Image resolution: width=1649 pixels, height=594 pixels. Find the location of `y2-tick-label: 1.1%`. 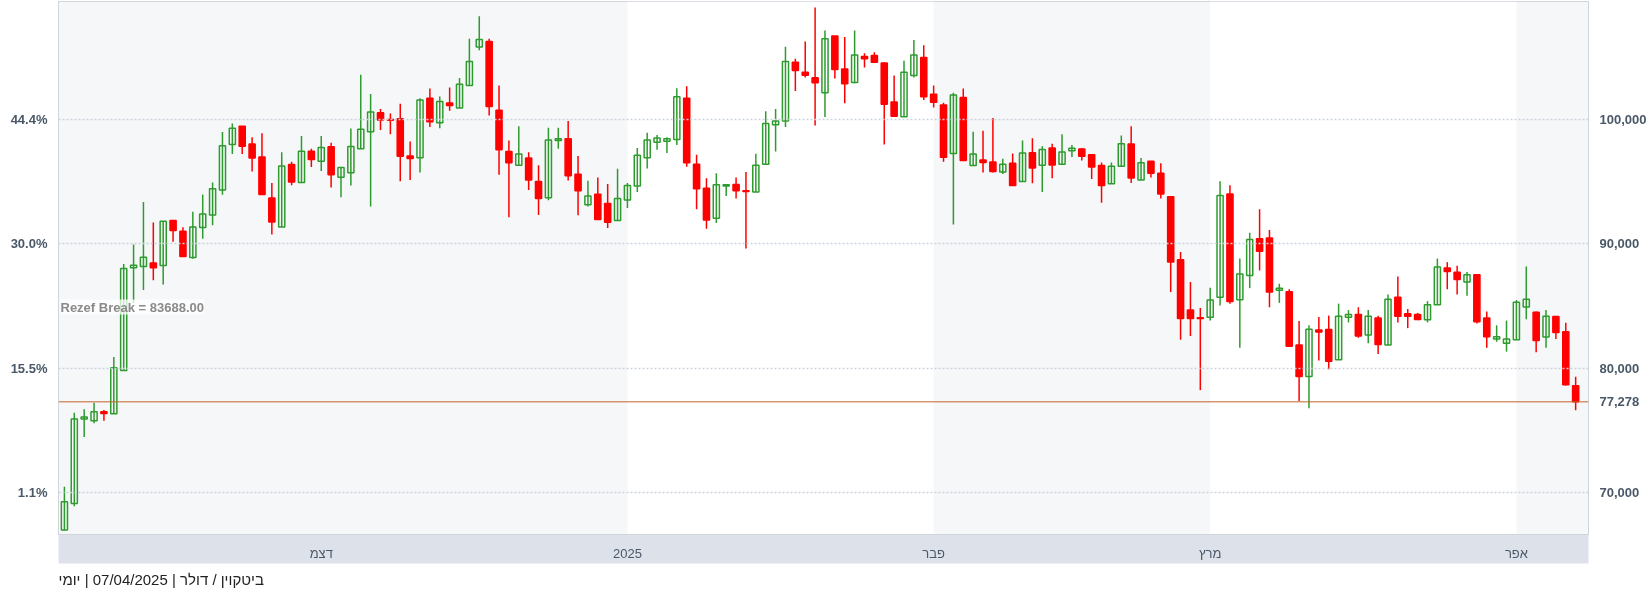

y2-tick-label: 1.1% is located at coordinates (32, 492).